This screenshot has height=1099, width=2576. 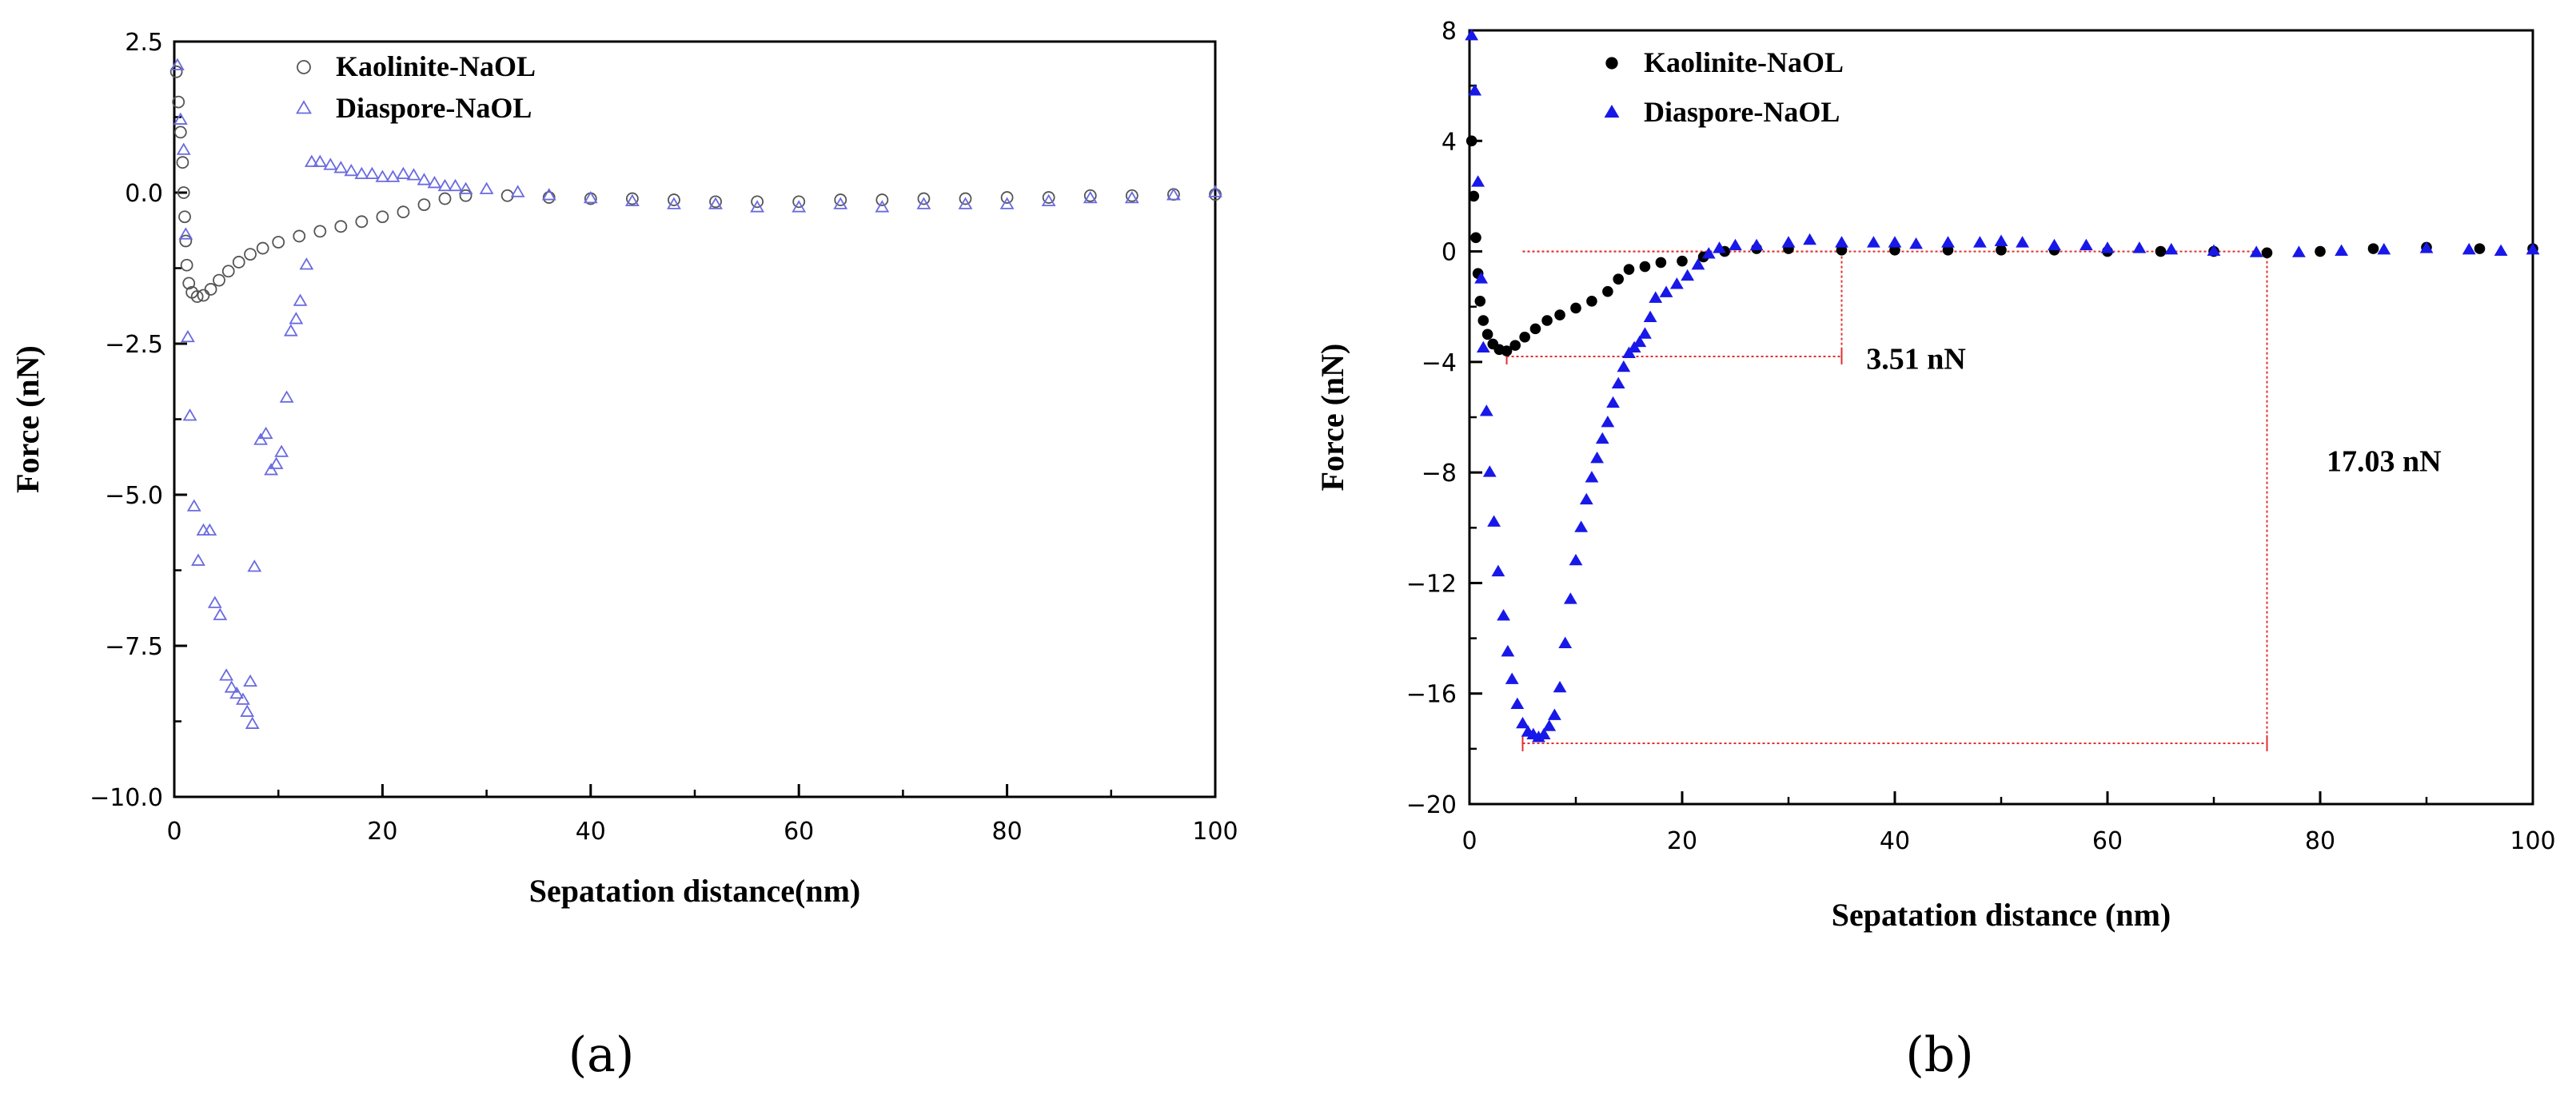 What do you see at coordinates (1449, 32) in the screenshot?
I see `y-tick-label: 8` at bounding box center [1449, 32].